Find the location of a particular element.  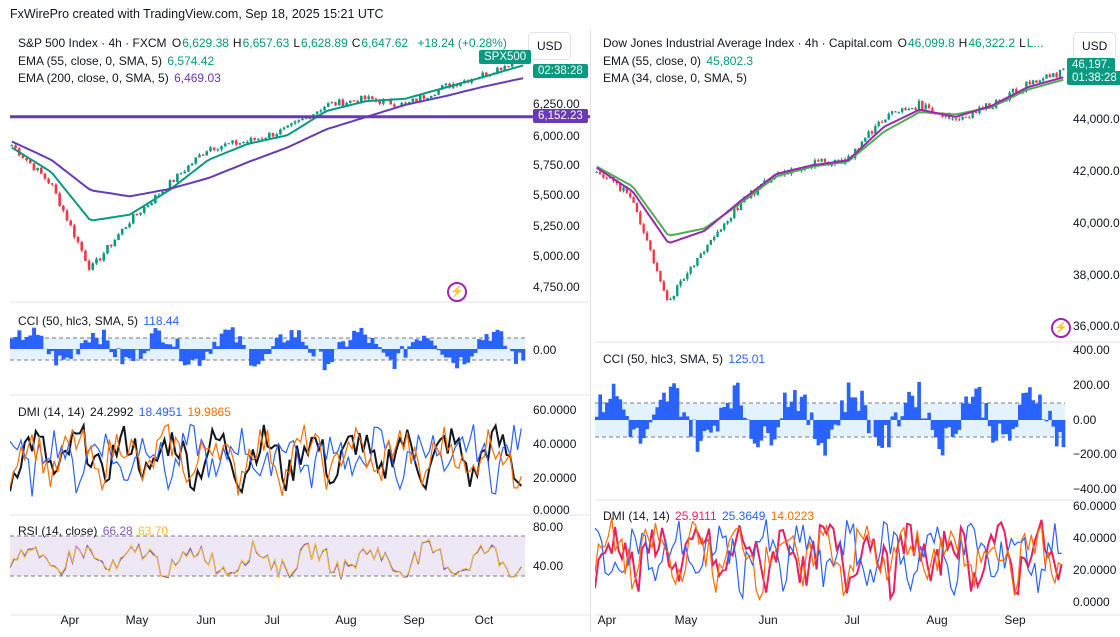

time-axis-label: Oct is located at coordinates (484, 620).